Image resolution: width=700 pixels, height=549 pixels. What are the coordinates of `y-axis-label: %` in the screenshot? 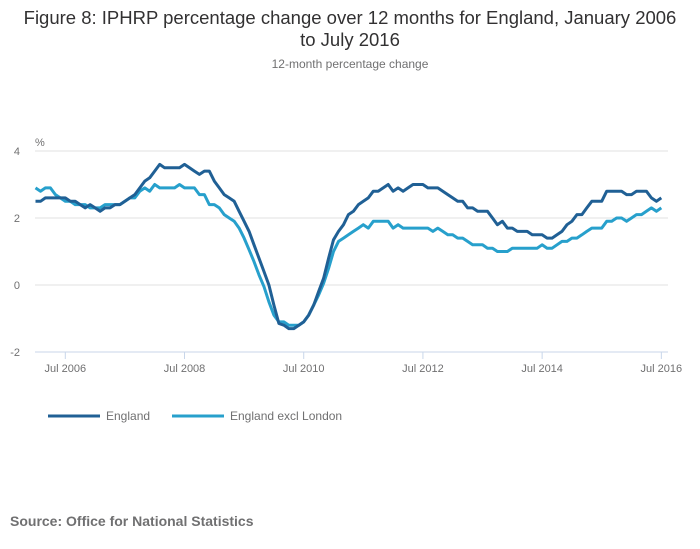 It's located at (40, 143).